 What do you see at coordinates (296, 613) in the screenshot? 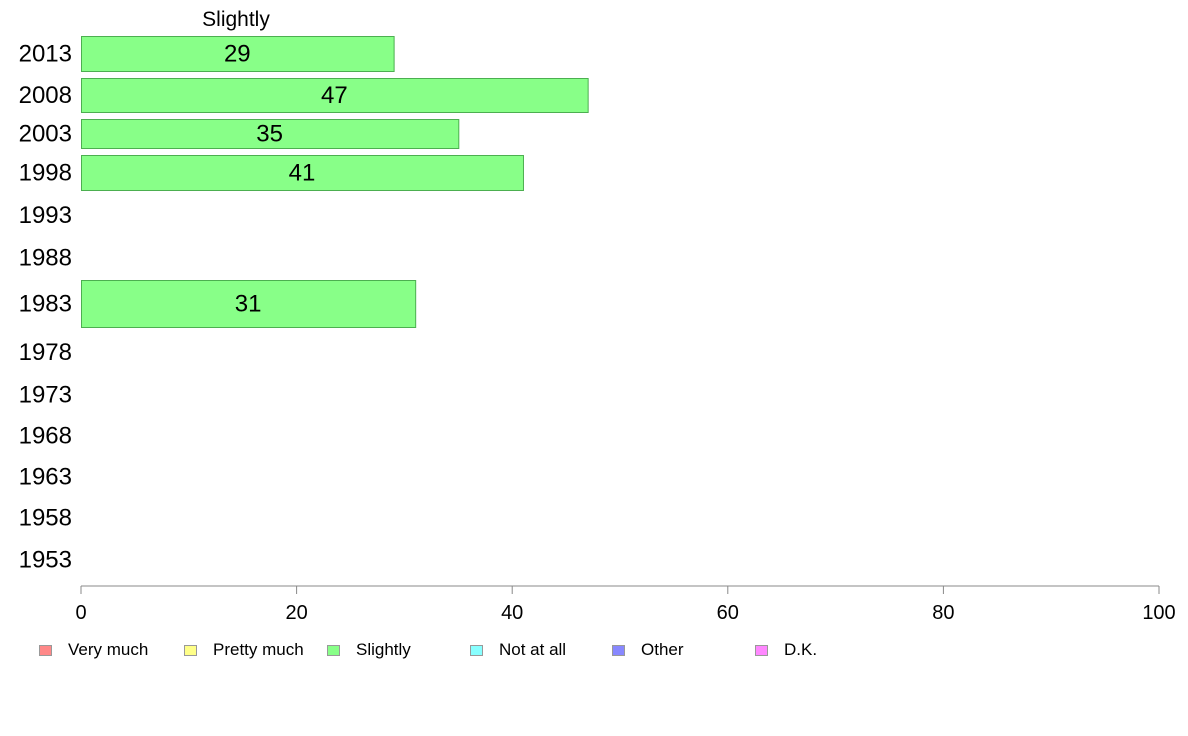
I see `x-tick-label: 20` at bounding box center [296, 613].